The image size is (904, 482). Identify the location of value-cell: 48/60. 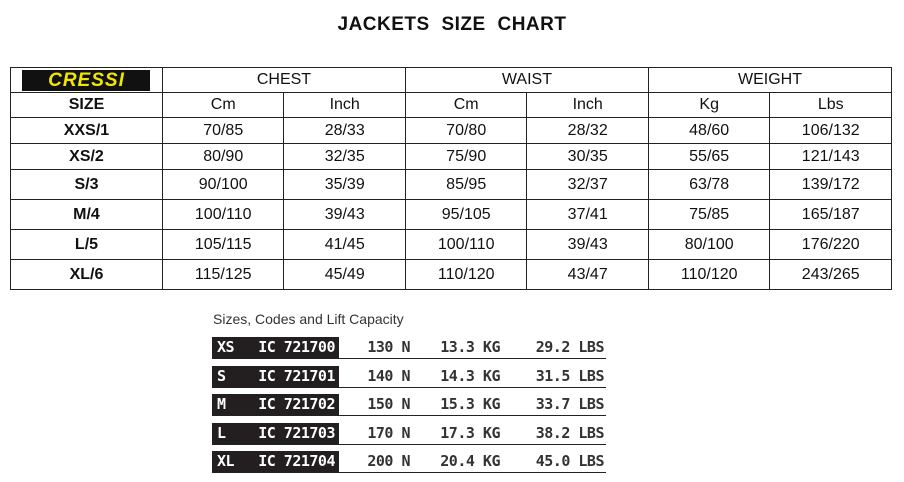
(709, 130).